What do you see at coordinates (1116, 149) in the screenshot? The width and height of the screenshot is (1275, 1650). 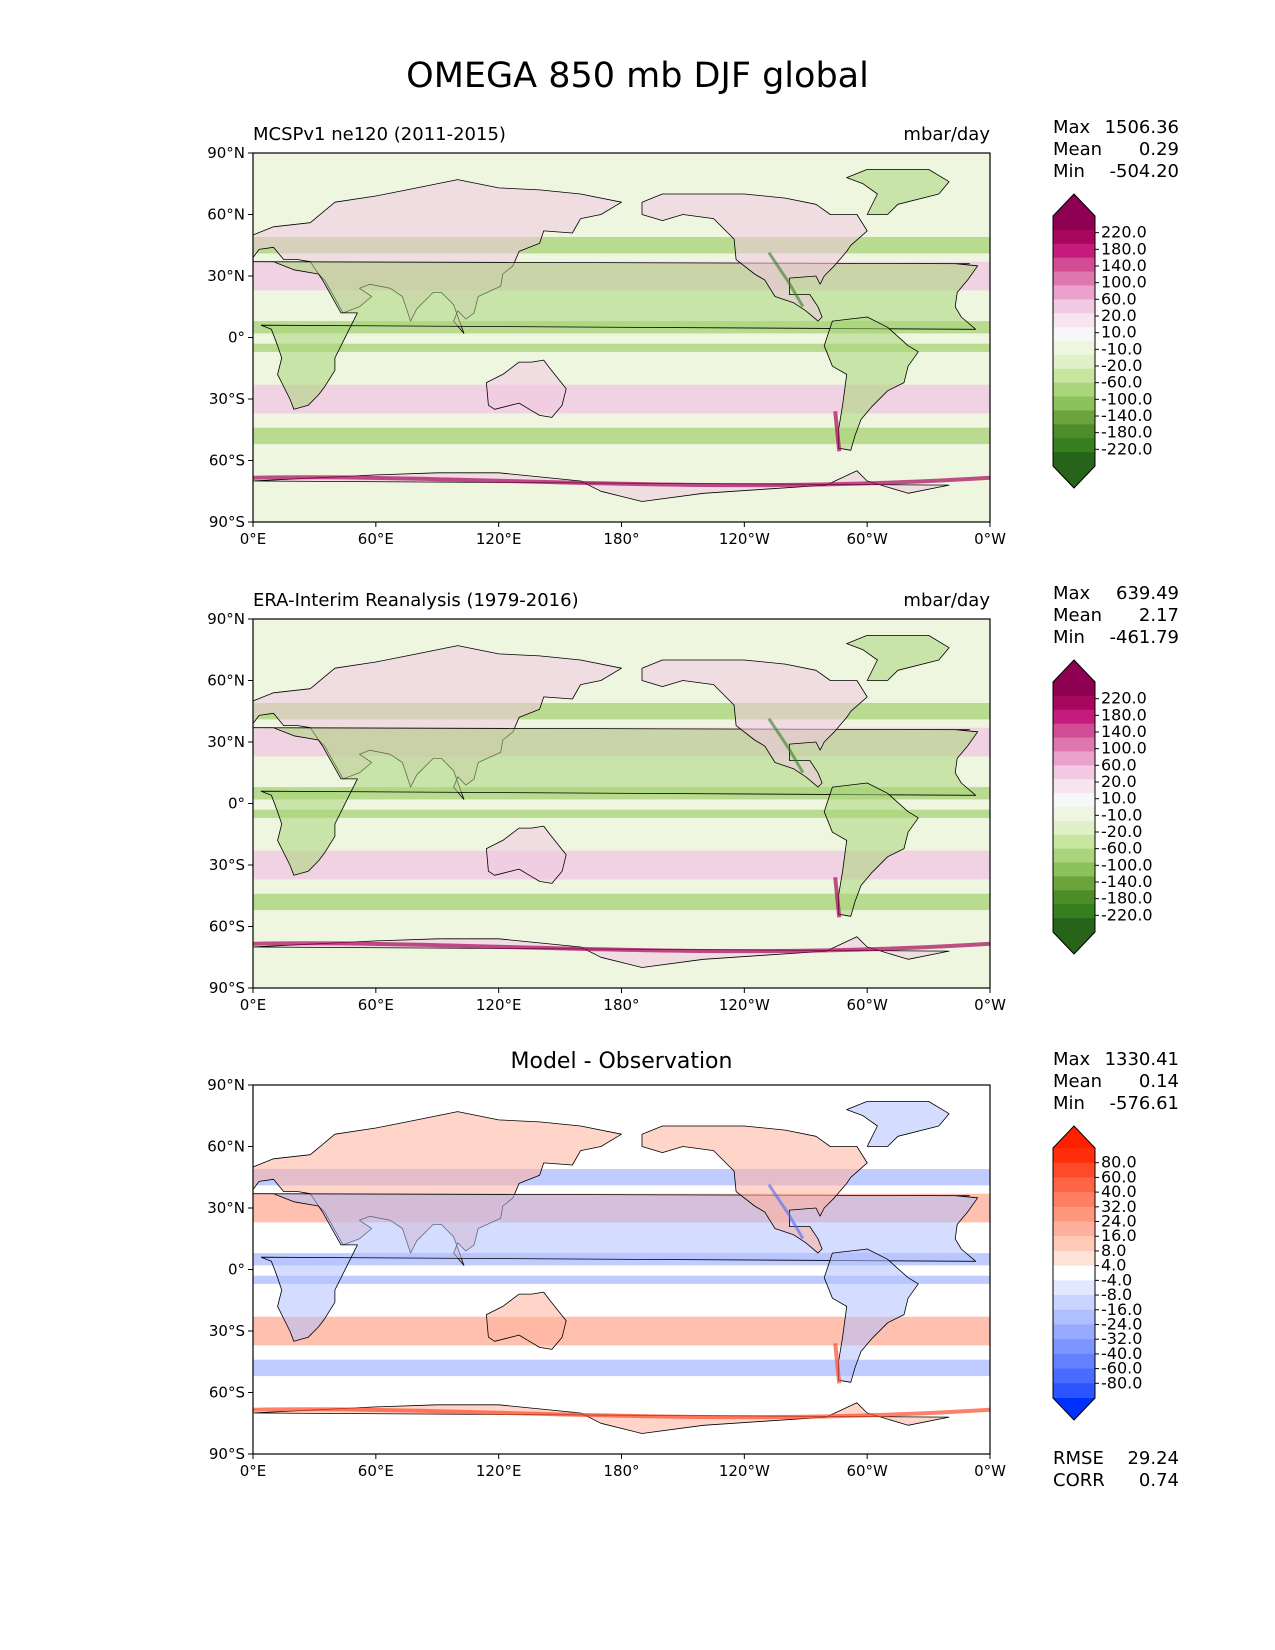 I see `stat-row-mean: Mean 0.29` at bounding box center [1116, 149].